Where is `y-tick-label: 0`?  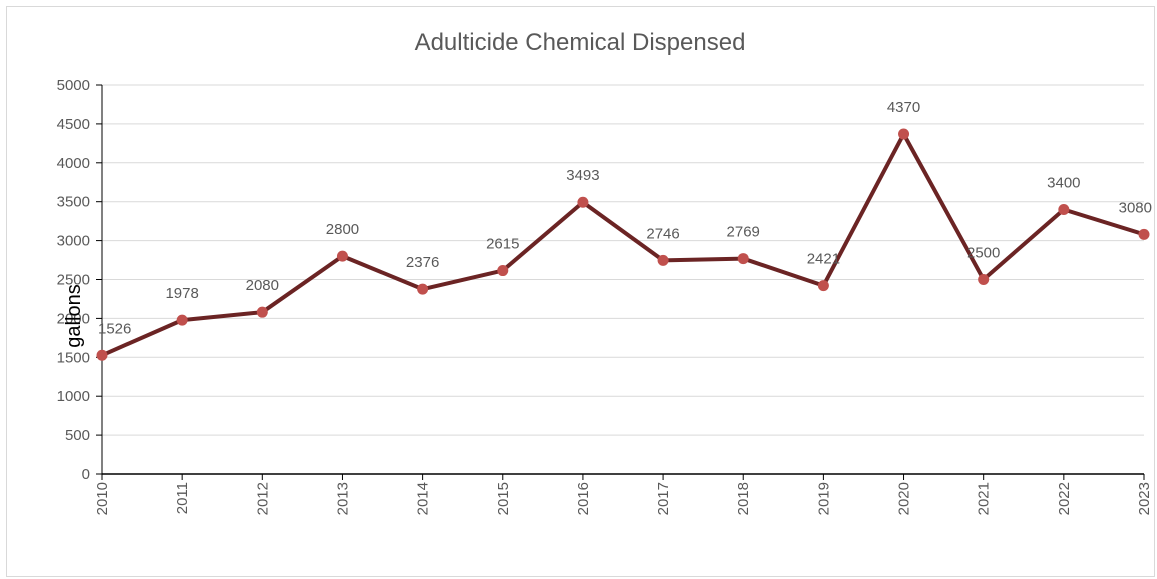
y-tick-label: 0 is located at coordinates (86, 474).